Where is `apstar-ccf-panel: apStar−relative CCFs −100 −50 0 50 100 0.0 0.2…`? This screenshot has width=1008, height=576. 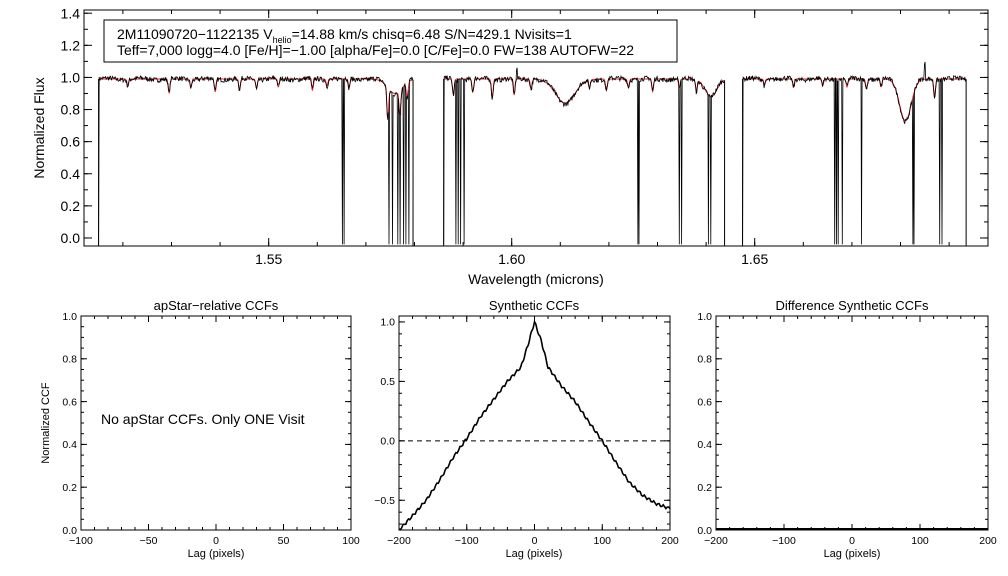 apstar-ccf-panel: apStar−relative CCFs −100 −50 0 50 100 0.0 0.2… is located at coordinates (200, 429).